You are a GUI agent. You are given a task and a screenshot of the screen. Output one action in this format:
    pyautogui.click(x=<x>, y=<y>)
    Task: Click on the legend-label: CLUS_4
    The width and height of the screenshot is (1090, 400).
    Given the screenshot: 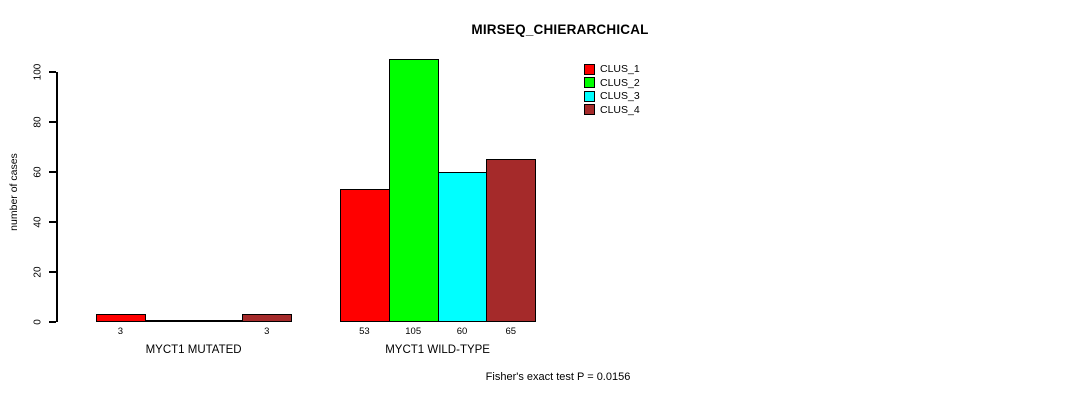 What is the action you would take?
    pyautogui.click(x=620, y=109)
    